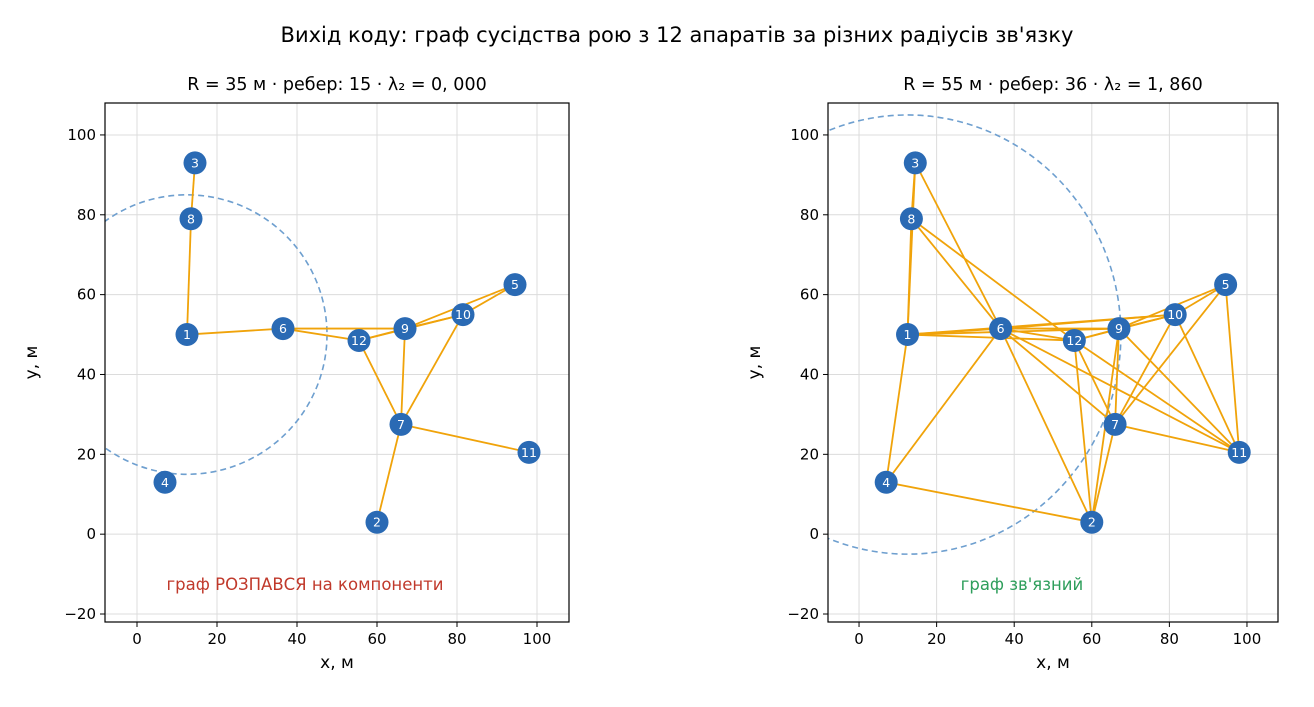 This screenshot has width=1314, height=707. I want to click on y-tick-label: −20, so click(80, 614).